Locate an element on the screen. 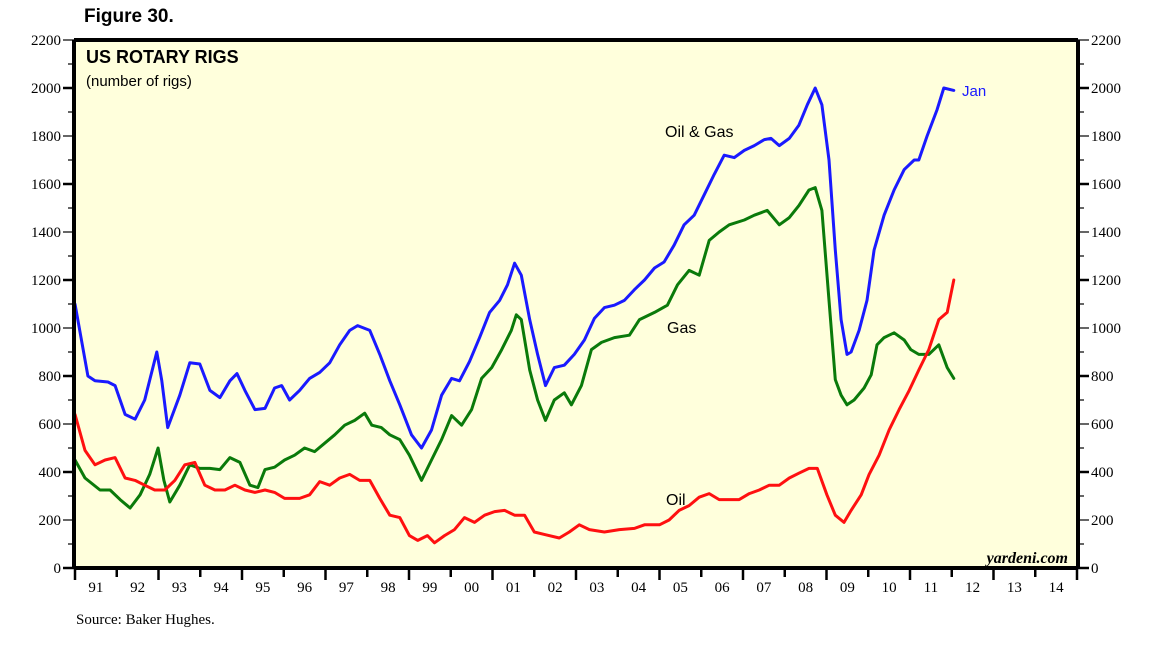 This screenshot has height=648, width=1152. y-tick-label-right: 1600 is located at coordinates (1106, 185).